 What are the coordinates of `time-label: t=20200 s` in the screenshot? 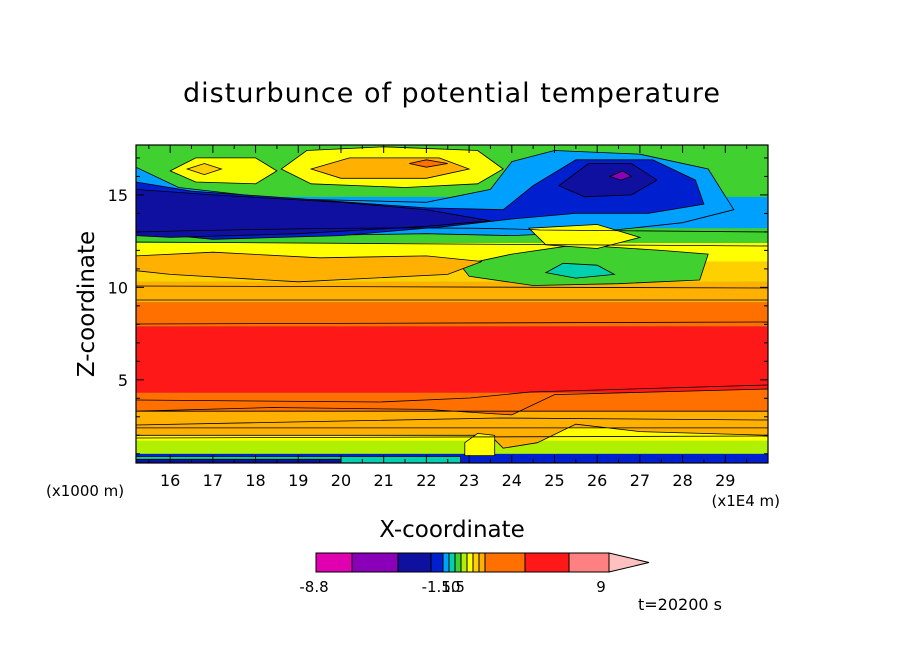 It's located at (680, 604).